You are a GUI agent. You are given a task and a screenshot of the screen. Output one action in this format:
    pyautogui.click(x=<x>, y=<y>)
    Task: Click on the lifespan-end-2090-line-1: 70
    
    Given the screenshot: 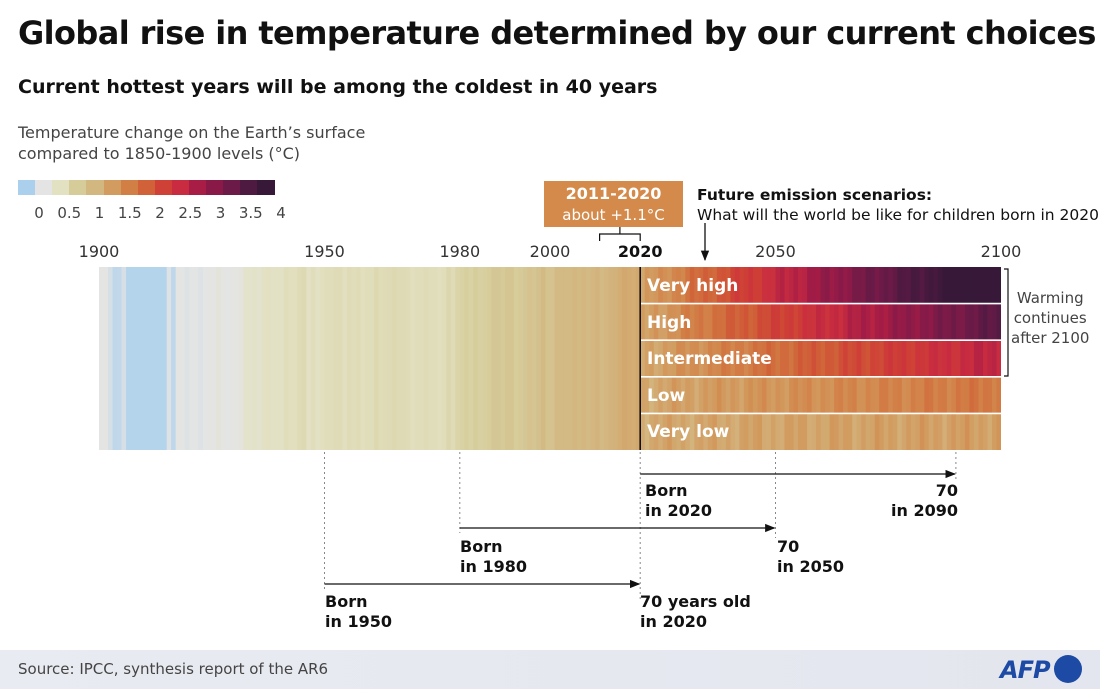 What is the action you would take?
    pyautogui.click(x=946, y=490)
    